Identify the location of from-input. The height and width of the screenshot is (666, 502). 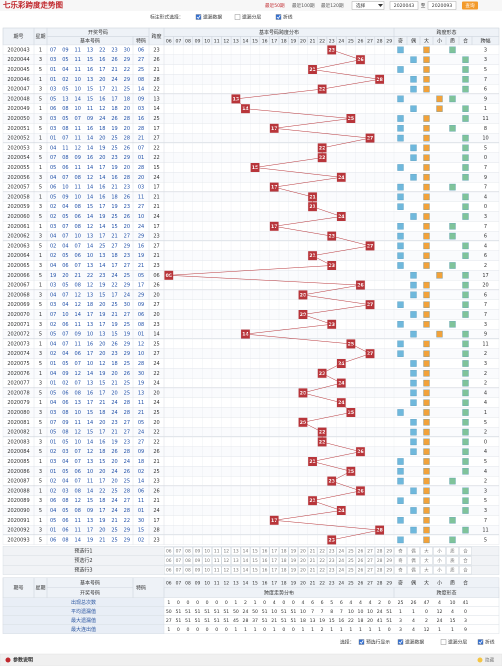
(404, 5).